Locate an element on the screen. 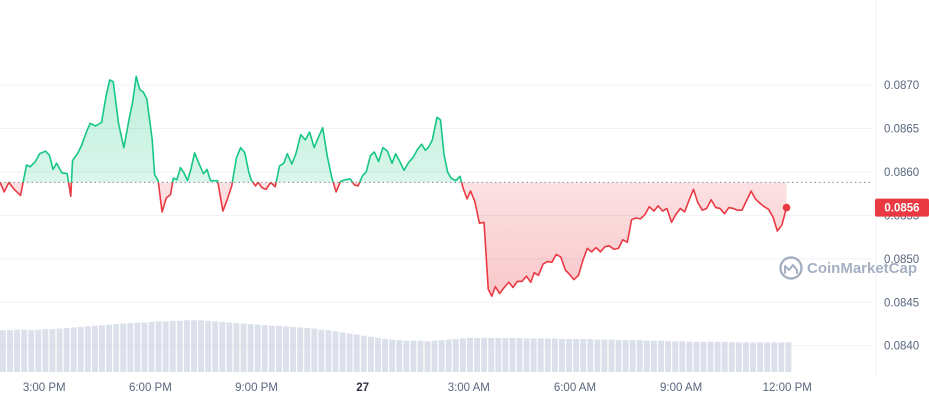 Image resolution: width=929 pixels, height=405 pixels. y-tick-label: 0.0840 is located at coordinates (901, 347).